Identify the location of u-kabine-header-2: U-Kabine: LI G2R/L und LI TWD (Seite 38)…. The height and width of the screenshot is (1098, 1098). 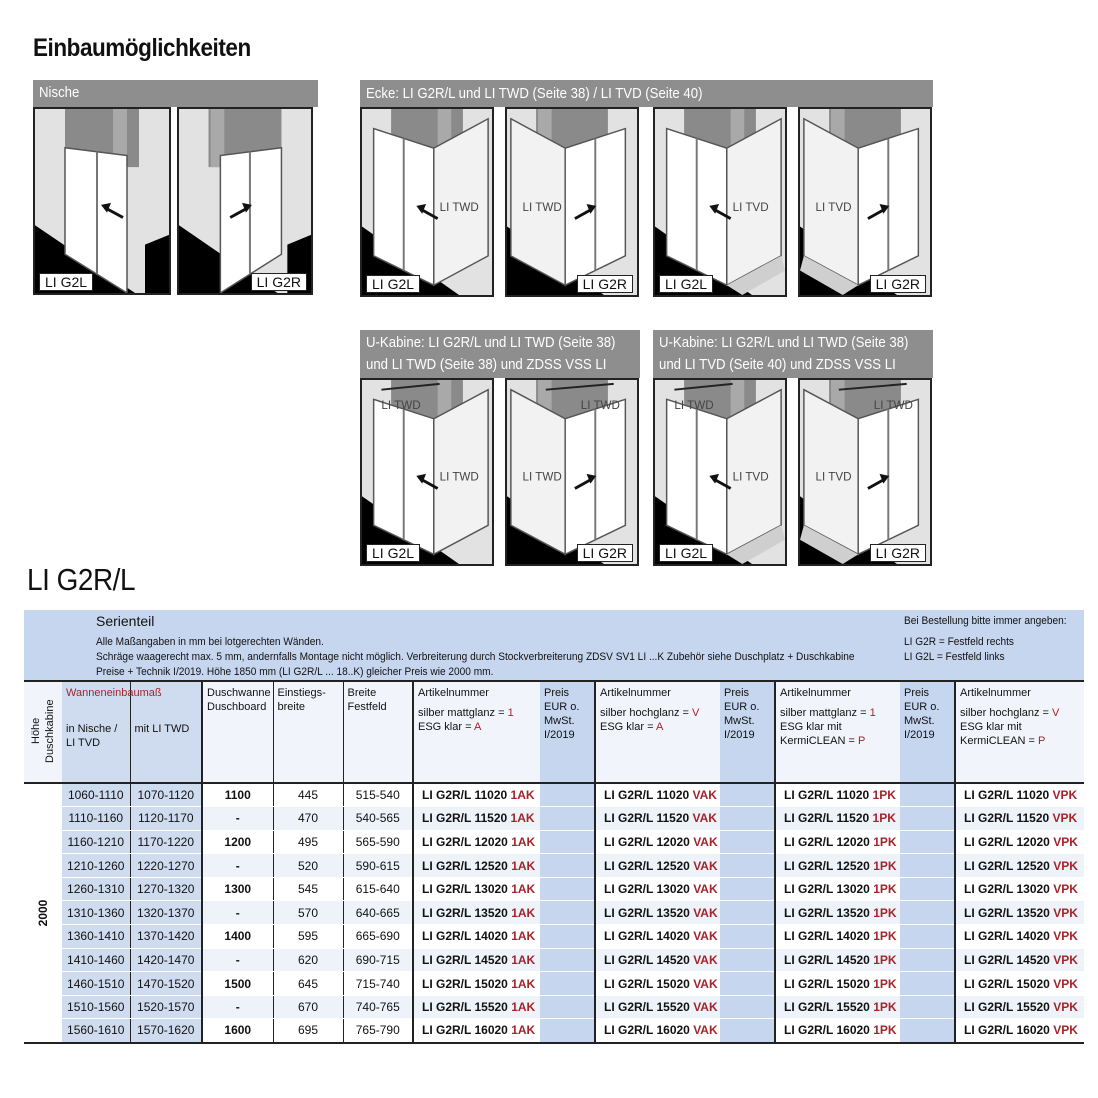
(793, 354).